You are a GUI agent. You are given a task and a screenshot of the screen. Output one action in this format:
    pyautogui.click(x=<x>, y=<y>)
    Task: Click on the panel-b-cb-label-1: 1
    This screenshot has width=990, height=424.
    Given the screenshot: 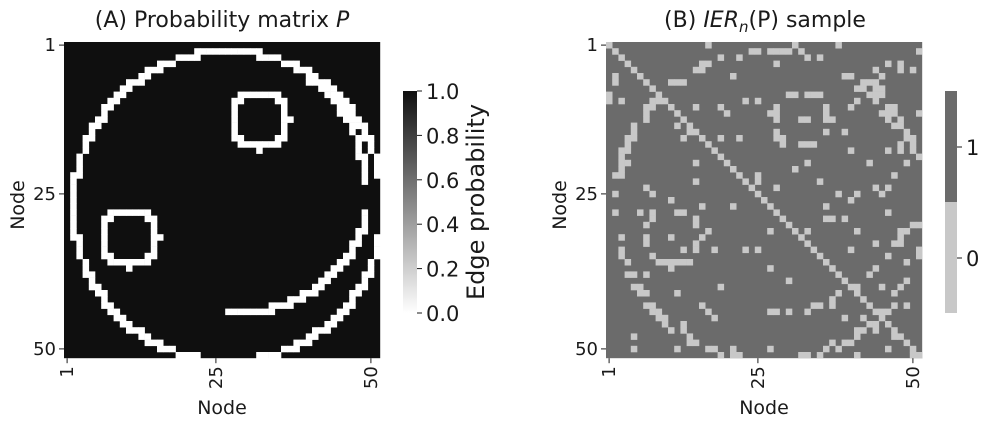 What is the action you would take?
    pyautogui.click(x=972, y=148)
    